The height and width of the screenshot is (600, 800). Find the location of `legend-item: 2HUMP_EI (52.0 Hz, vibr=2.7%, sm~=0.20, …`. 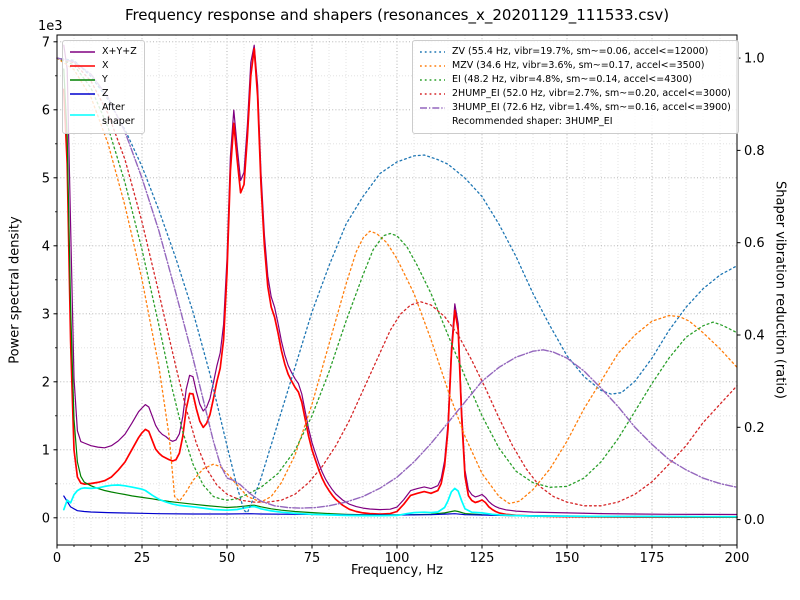

legend-item: 2HUMP_EI (52.0 Hz, vibr=2.7%, sm~=0.20, … is located at coordinates (575, 94).